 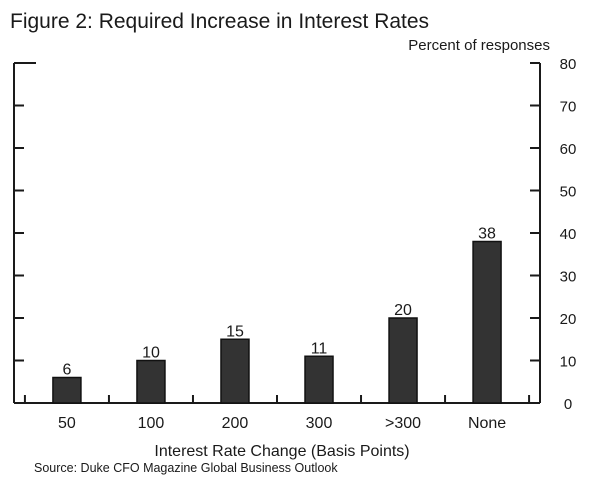 What do you see at coordinates (487, 234) in the screenshot?
I see `bar-value-label: 38` at bounding box center [487, 234].